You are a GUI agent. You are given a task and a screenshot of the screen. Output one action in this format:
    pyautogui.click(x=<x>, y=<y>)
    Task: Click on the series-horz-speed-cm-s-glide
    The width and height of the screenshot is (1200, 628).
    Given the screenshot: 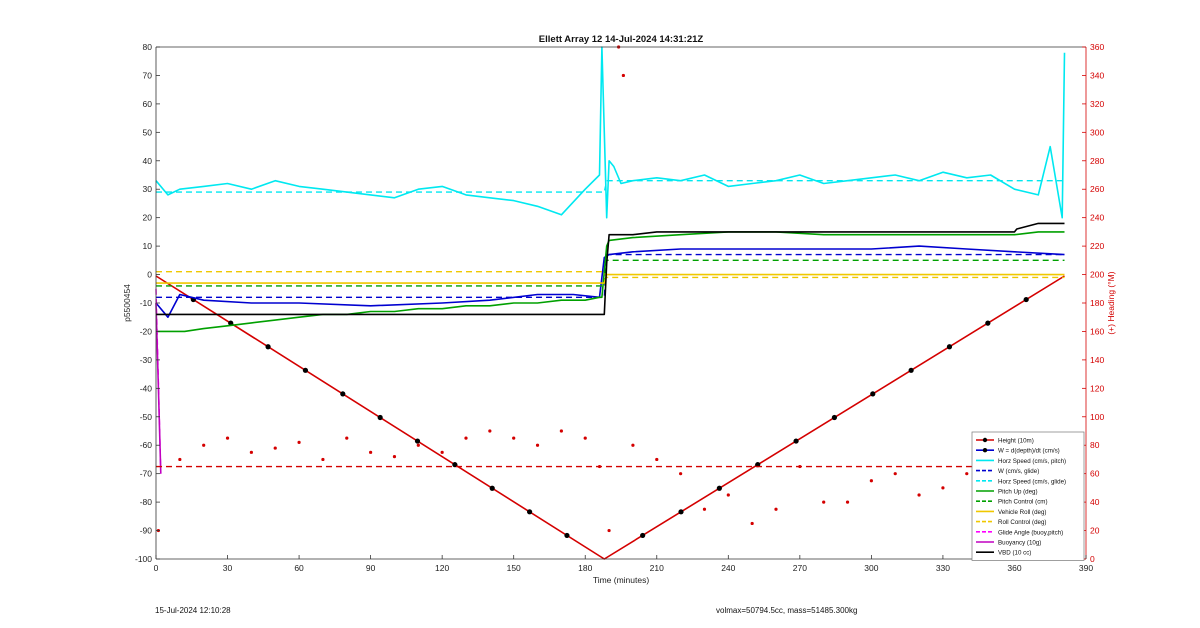 What is the action you would take?
    pyautogui.click(x=610, y=186)
    